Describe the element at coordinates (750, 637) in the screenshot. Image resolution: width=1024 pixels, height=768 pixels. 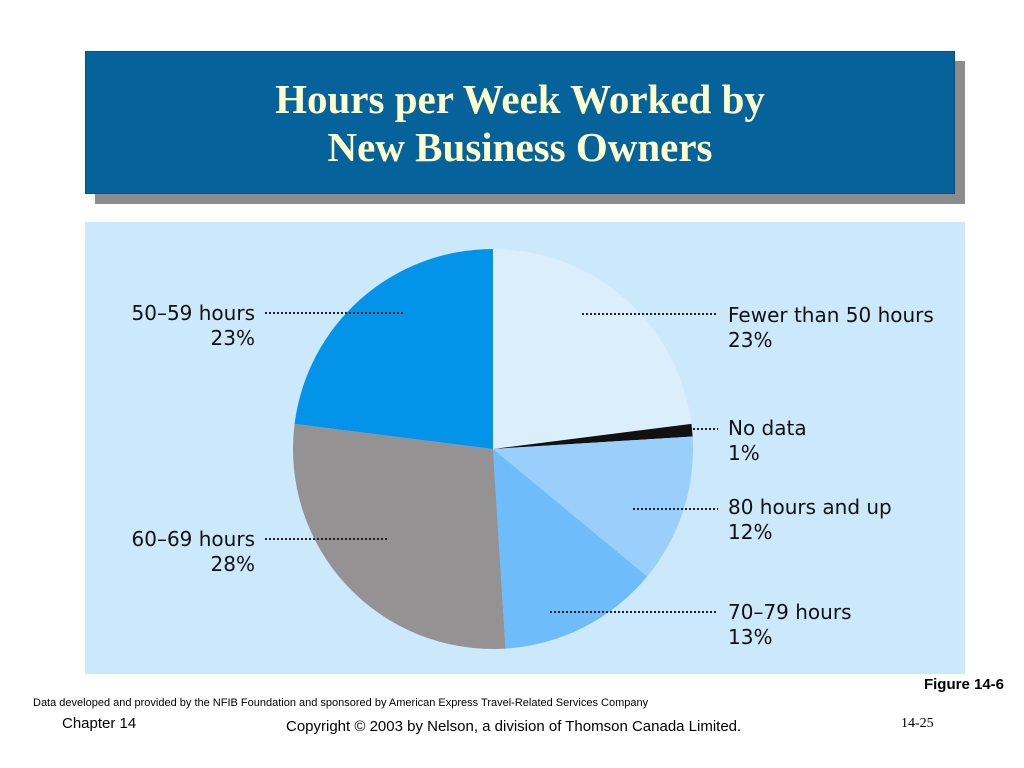
I see `slice-value-3: 13%` at that location.